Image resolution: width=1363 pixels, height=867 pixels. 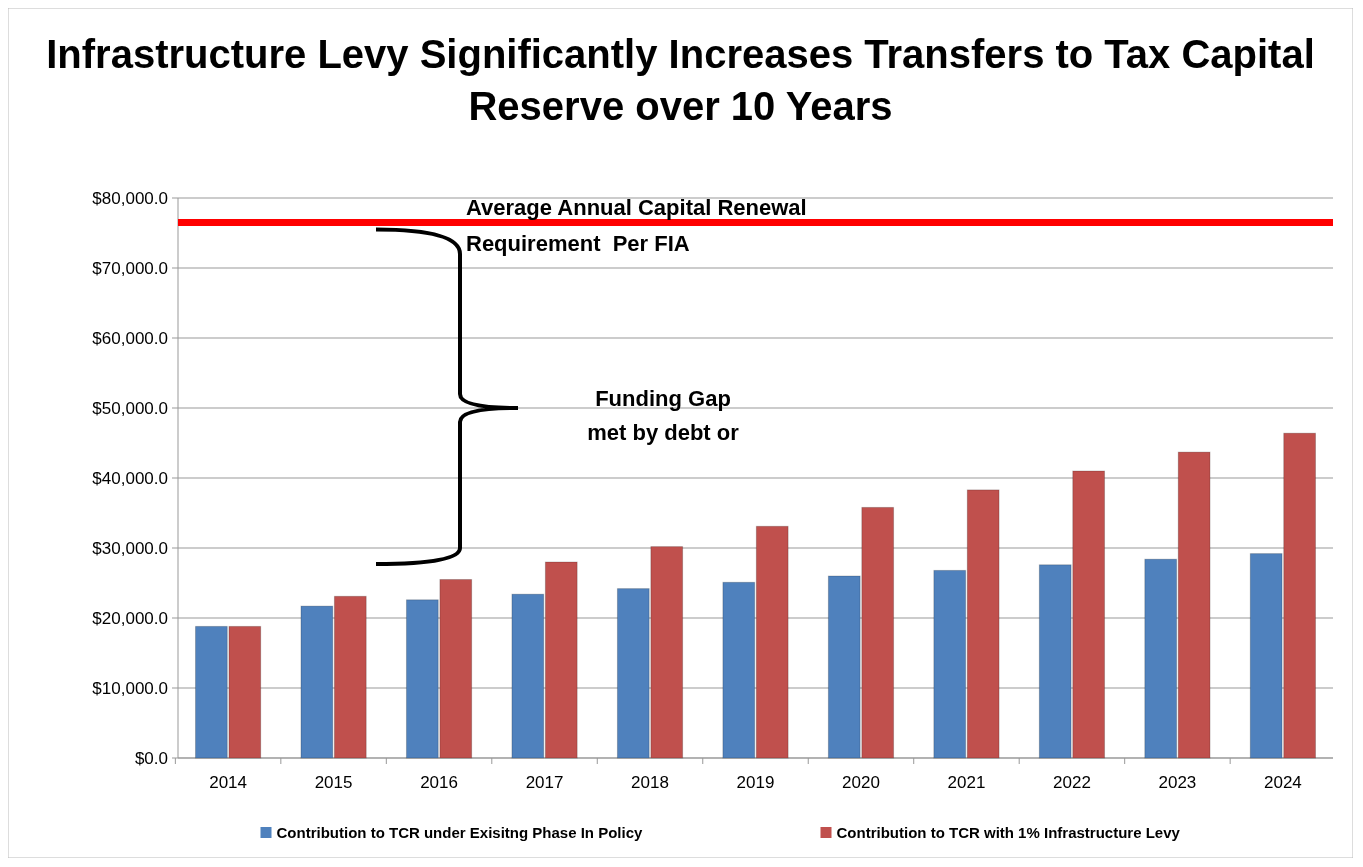 I want to click on x-tick-label: 2014, so click(x=228, y=782).